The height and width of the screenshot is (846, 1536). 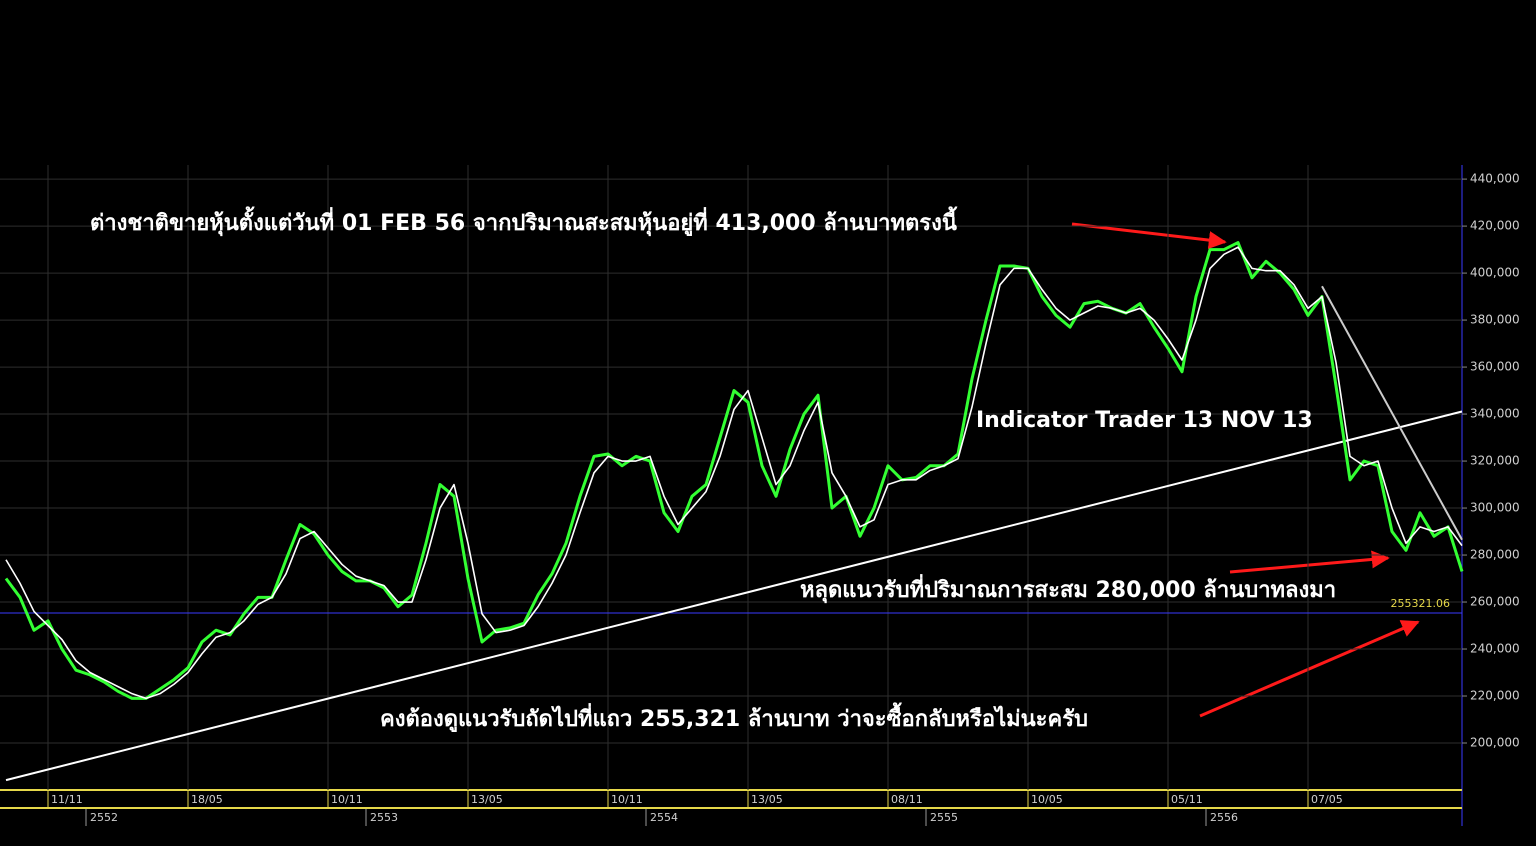 What do you see at coordinates (1495, 414) in the screenshot?
I see `y-tick-label: 340,000` at bounding box center [1495, 414].